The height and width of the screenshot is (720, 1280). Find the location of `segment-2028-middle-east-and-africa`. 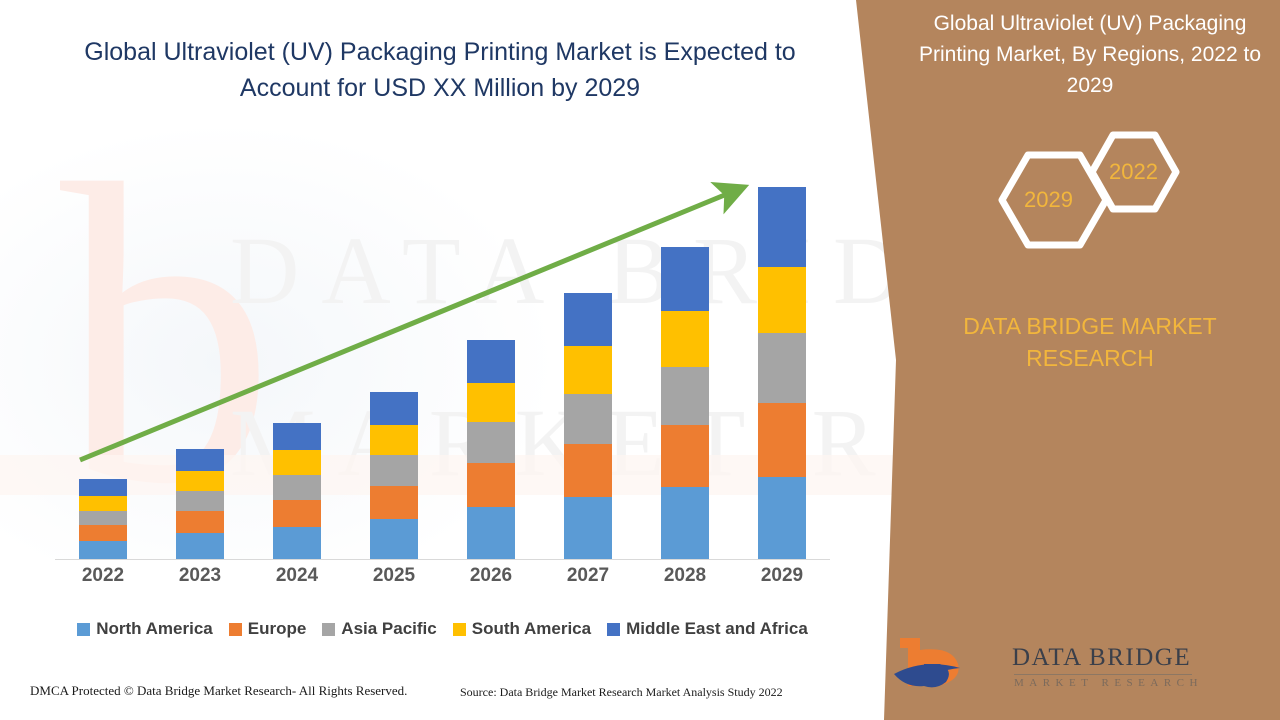

segment-2028-middle-east-and-africa is located at coordinates (685, 279).